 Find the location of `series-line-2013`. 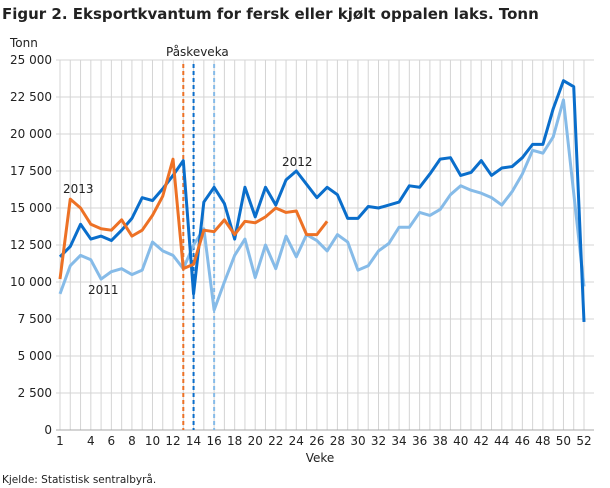

series-line-2013 is located at coordinates (193, 218).